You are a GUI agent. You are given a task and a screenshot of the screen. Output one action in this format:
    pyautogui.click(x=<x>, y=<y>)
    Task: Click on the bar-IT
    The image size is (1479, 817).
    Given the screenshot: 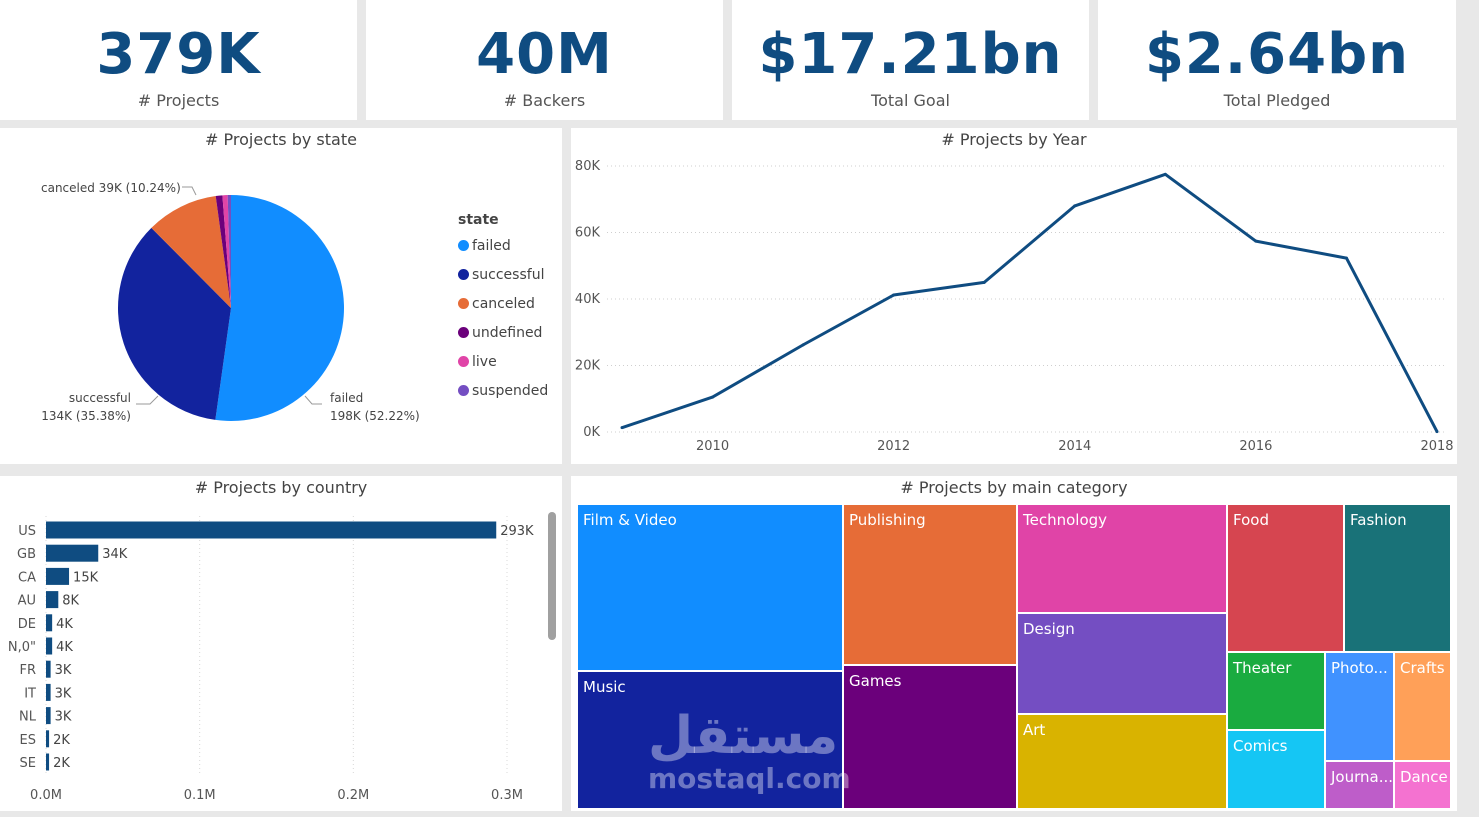 What is the action you would take?
    pyautogui.click(x=48, y=692)
    